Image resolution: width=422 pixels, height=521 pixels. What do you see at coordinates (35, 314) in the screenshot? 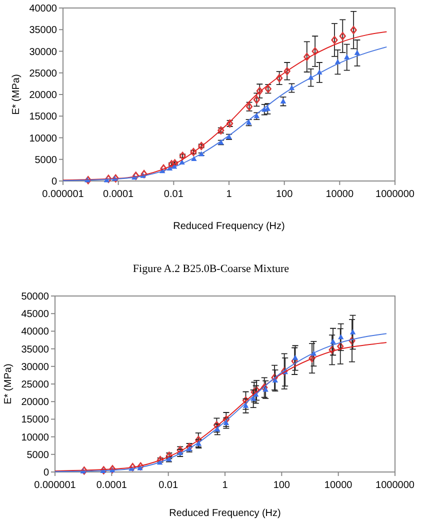
I see `y-tick-label: 45000` at bounding box center [35, 314].